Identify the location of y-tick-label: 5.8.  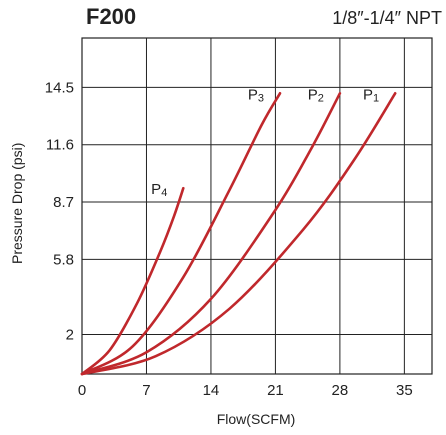
(63, 259).